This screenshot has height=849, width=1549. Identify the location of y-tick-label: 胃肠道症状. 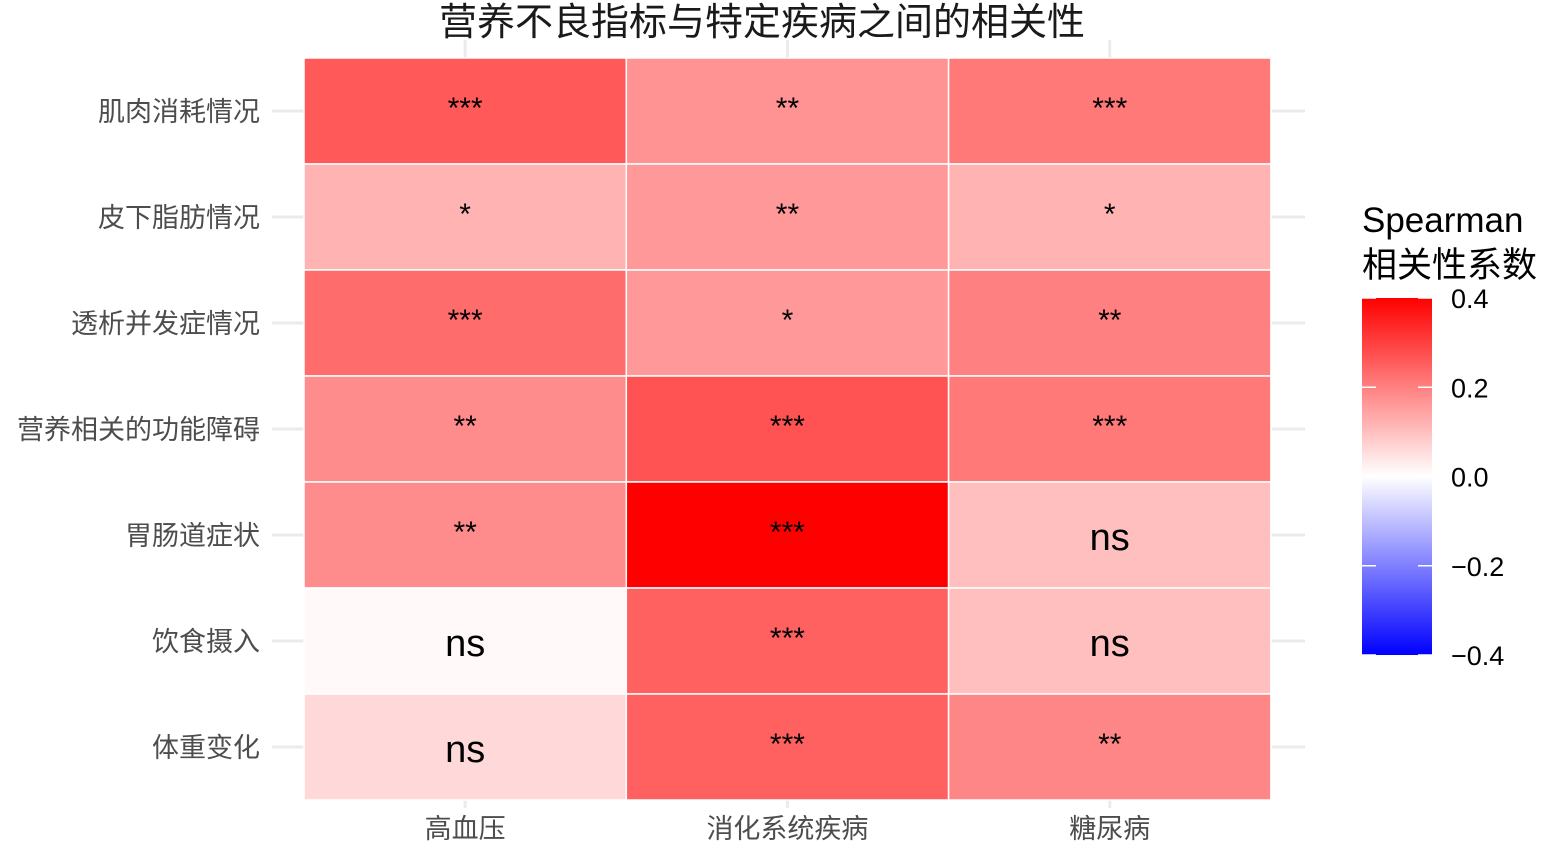
(192, 536).